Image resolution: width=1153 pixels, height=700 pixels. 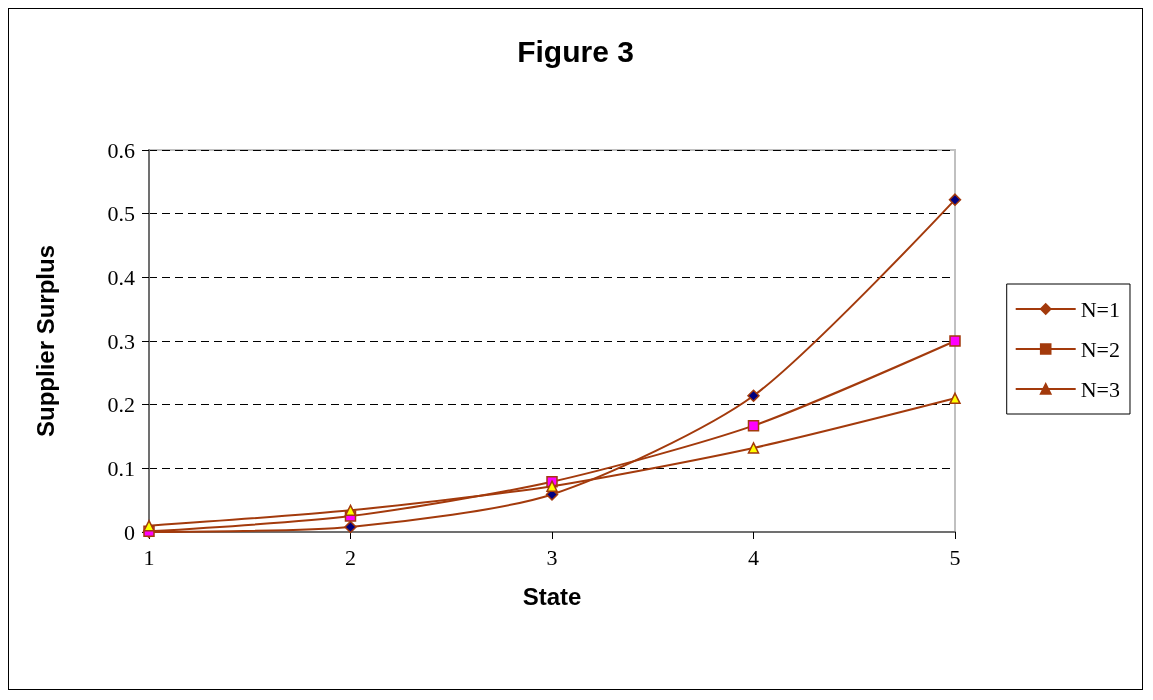 What do you see at coordinates (1100, 349) in the screenshot?
I see `legend-label: N=2` at bounding box center [1100, 349].